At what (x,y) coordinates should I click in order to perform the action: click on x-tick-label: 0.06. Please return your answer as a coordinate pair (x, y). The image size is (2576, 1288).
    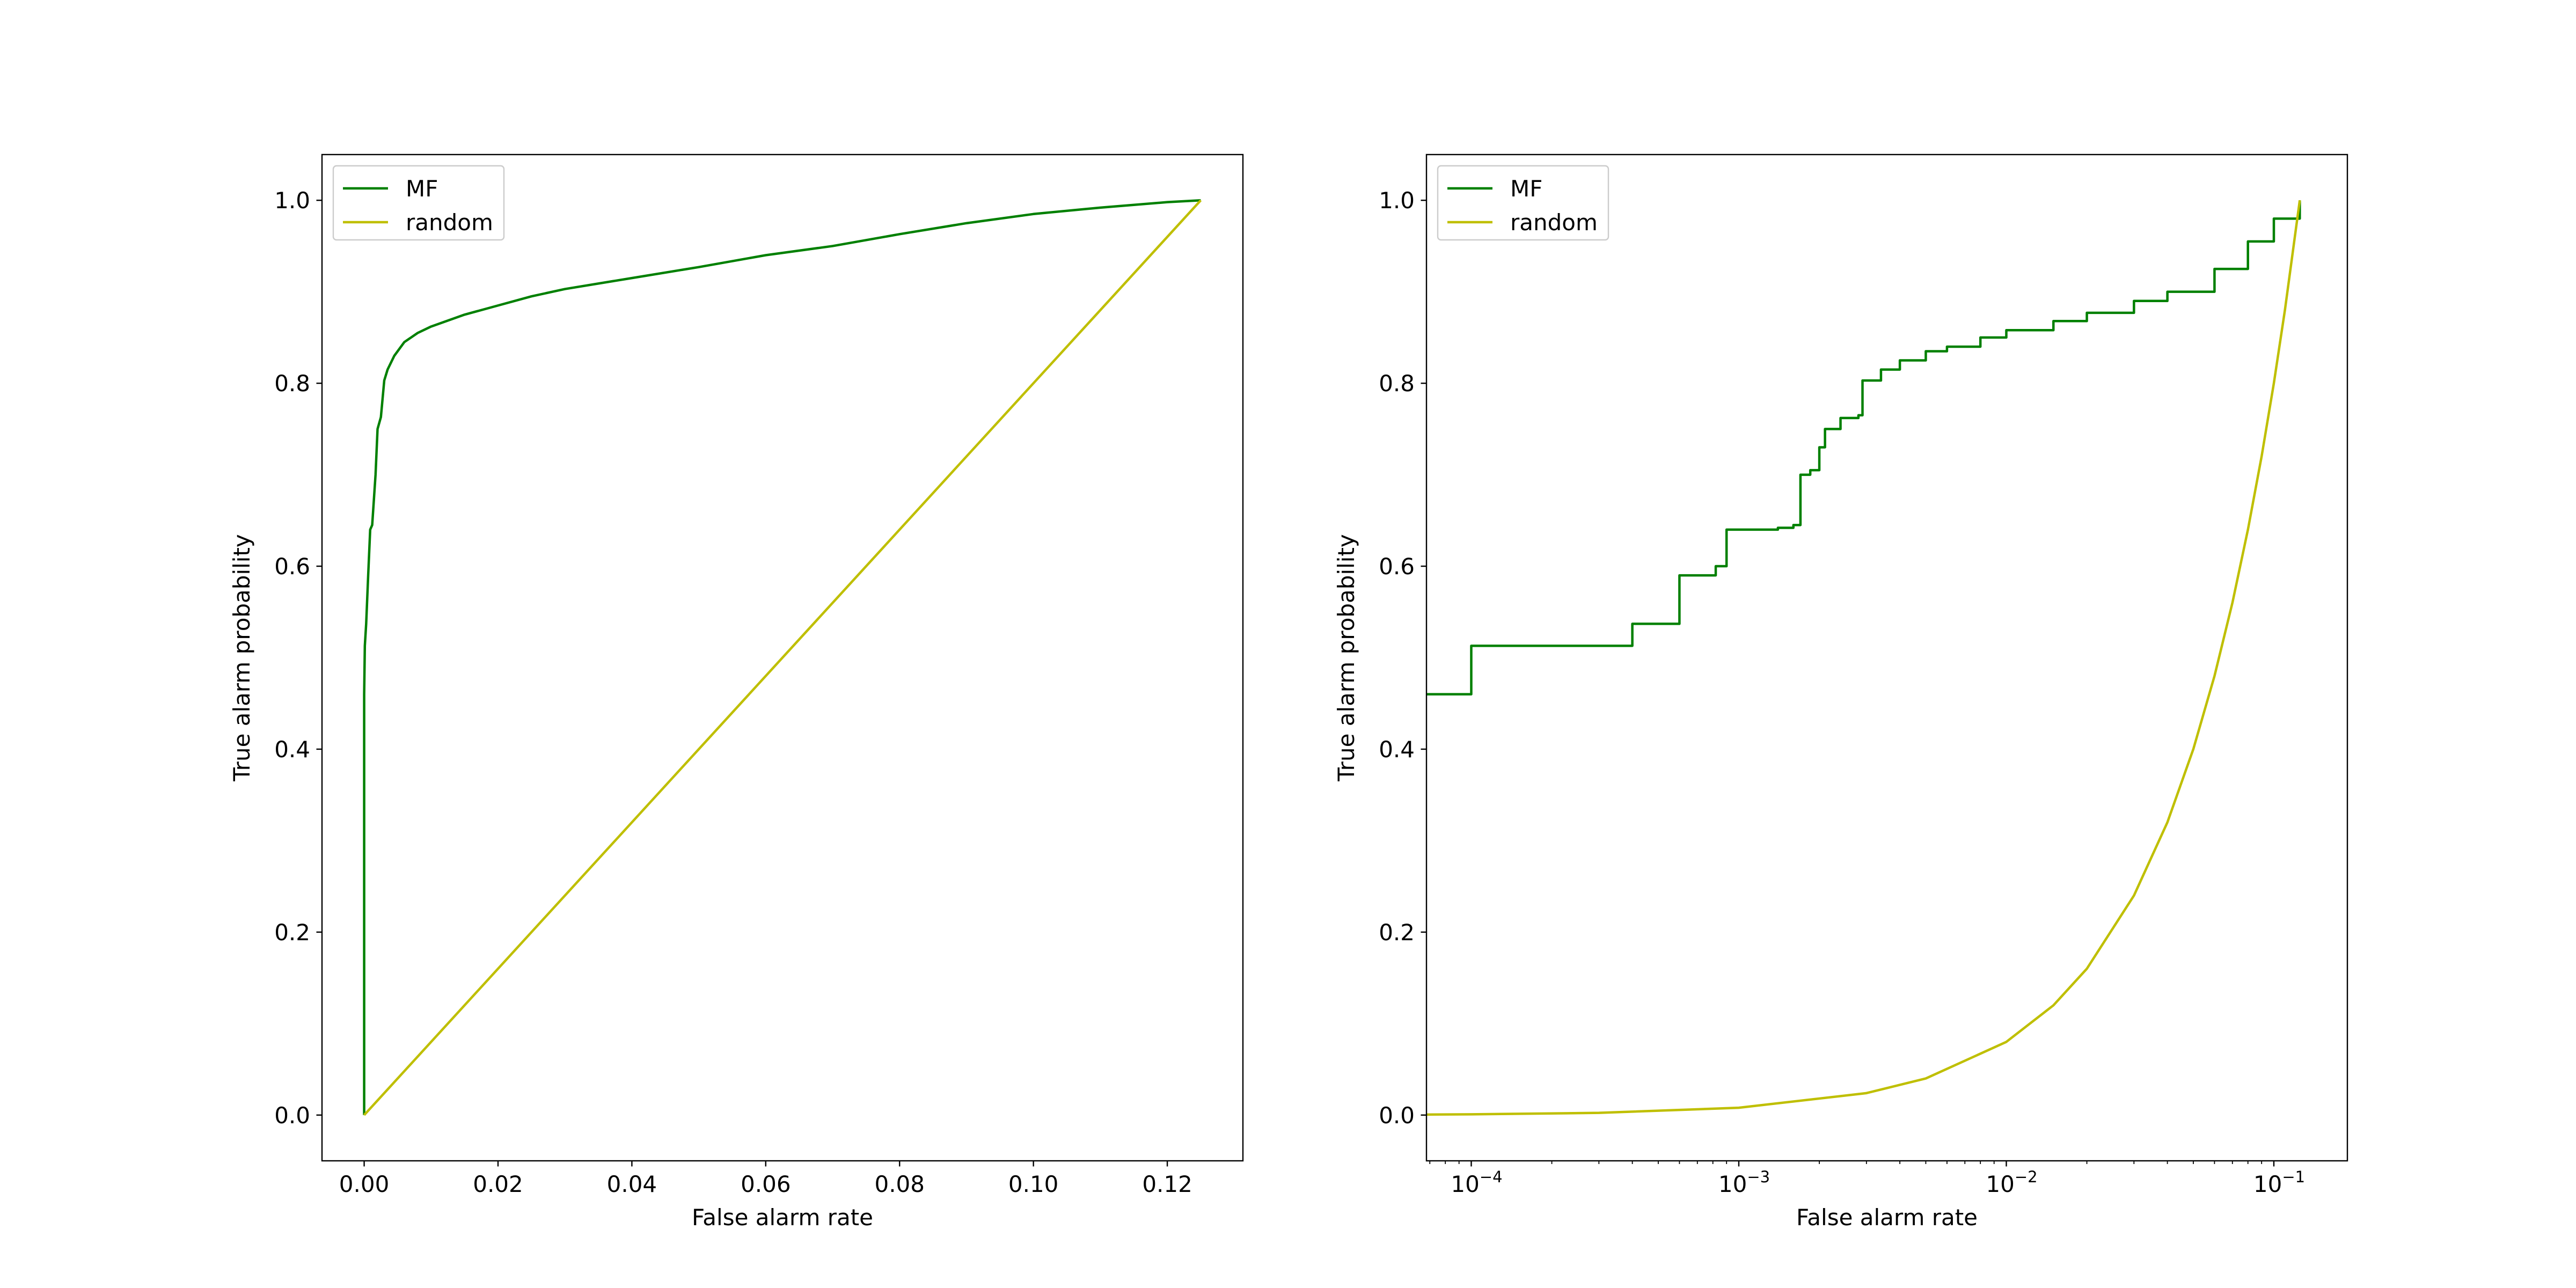
    Looking at the image, I should click on (766, 1184).